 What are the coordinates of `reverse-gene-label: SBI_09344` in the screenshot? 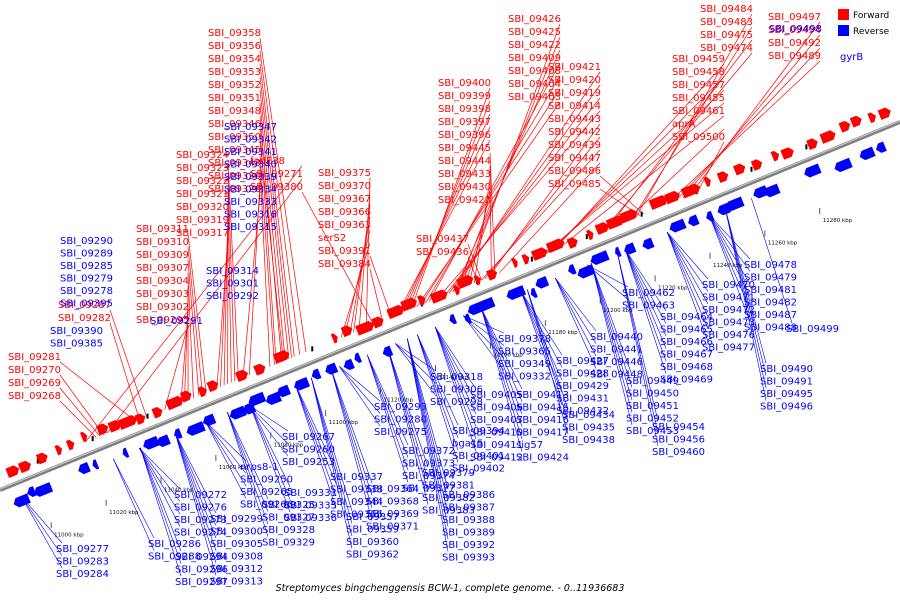 It's located at (356, 502).